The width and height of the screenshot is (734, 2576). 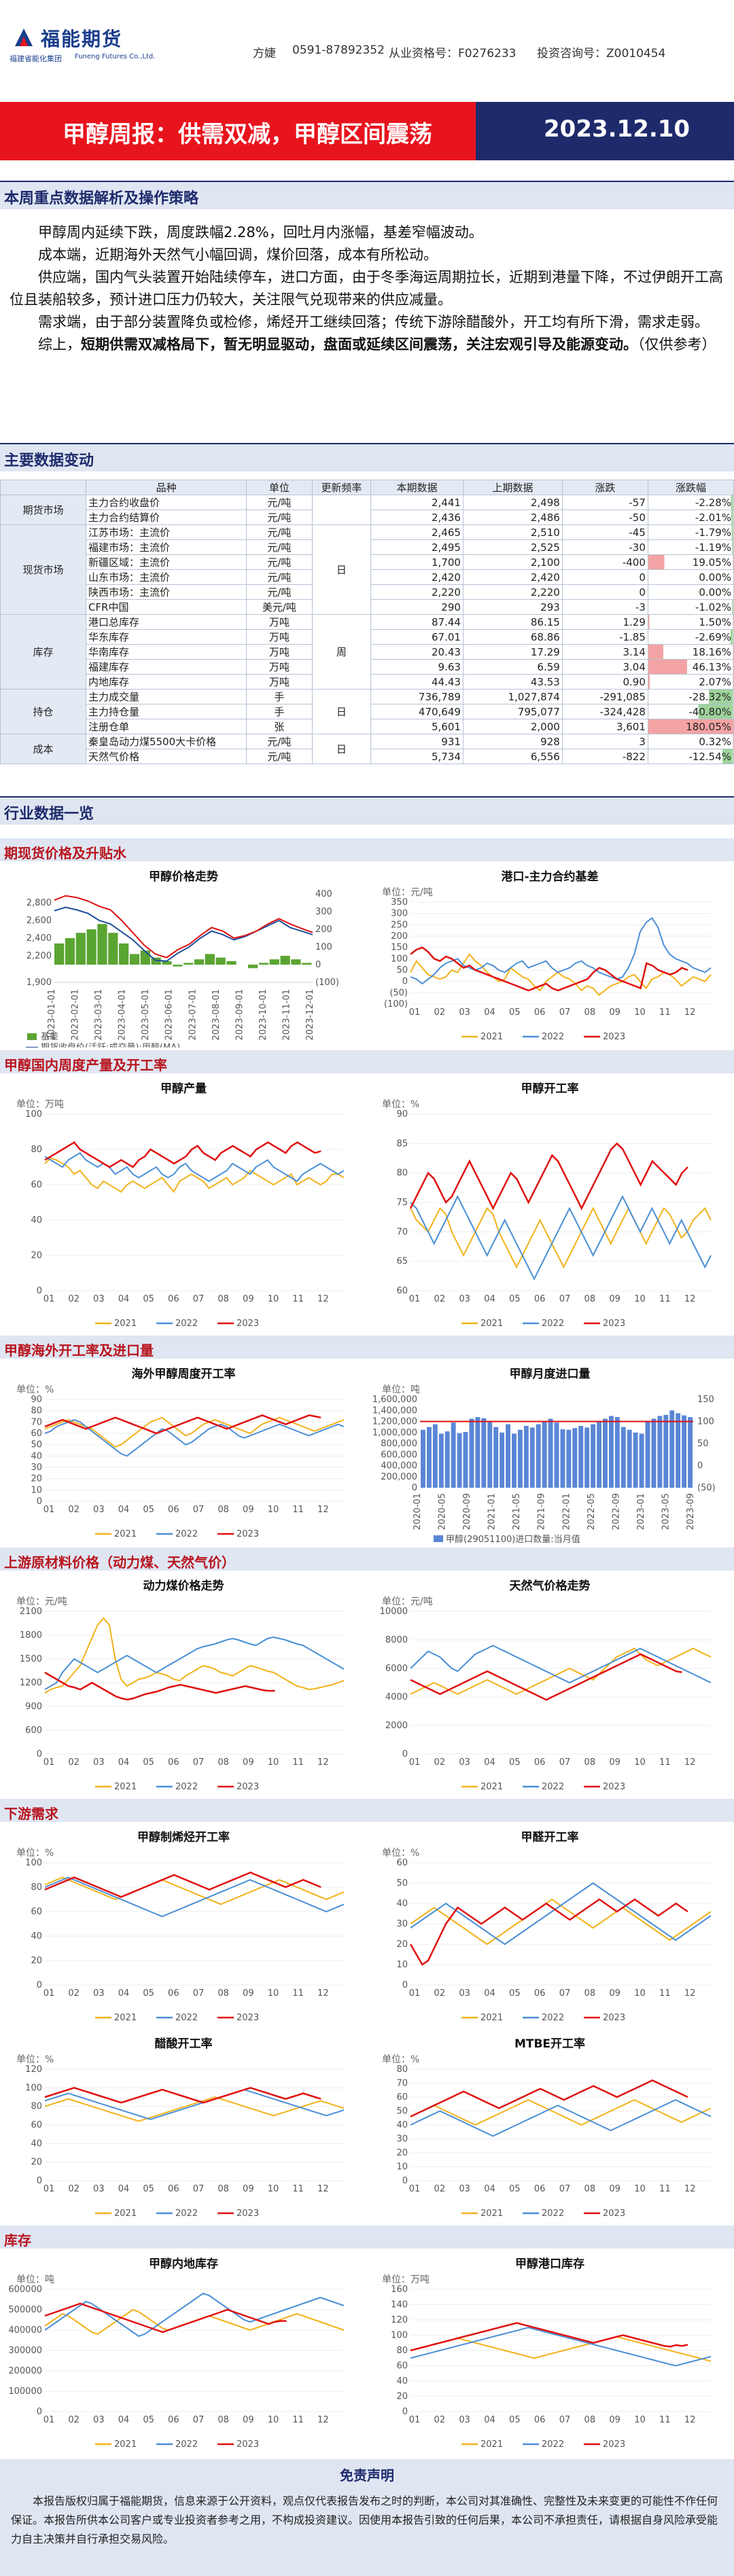 What do you see at coordinates (402, 2084) in the screenshot?
I see `y-tick-label: 70` at bounding box center [402, 2084].